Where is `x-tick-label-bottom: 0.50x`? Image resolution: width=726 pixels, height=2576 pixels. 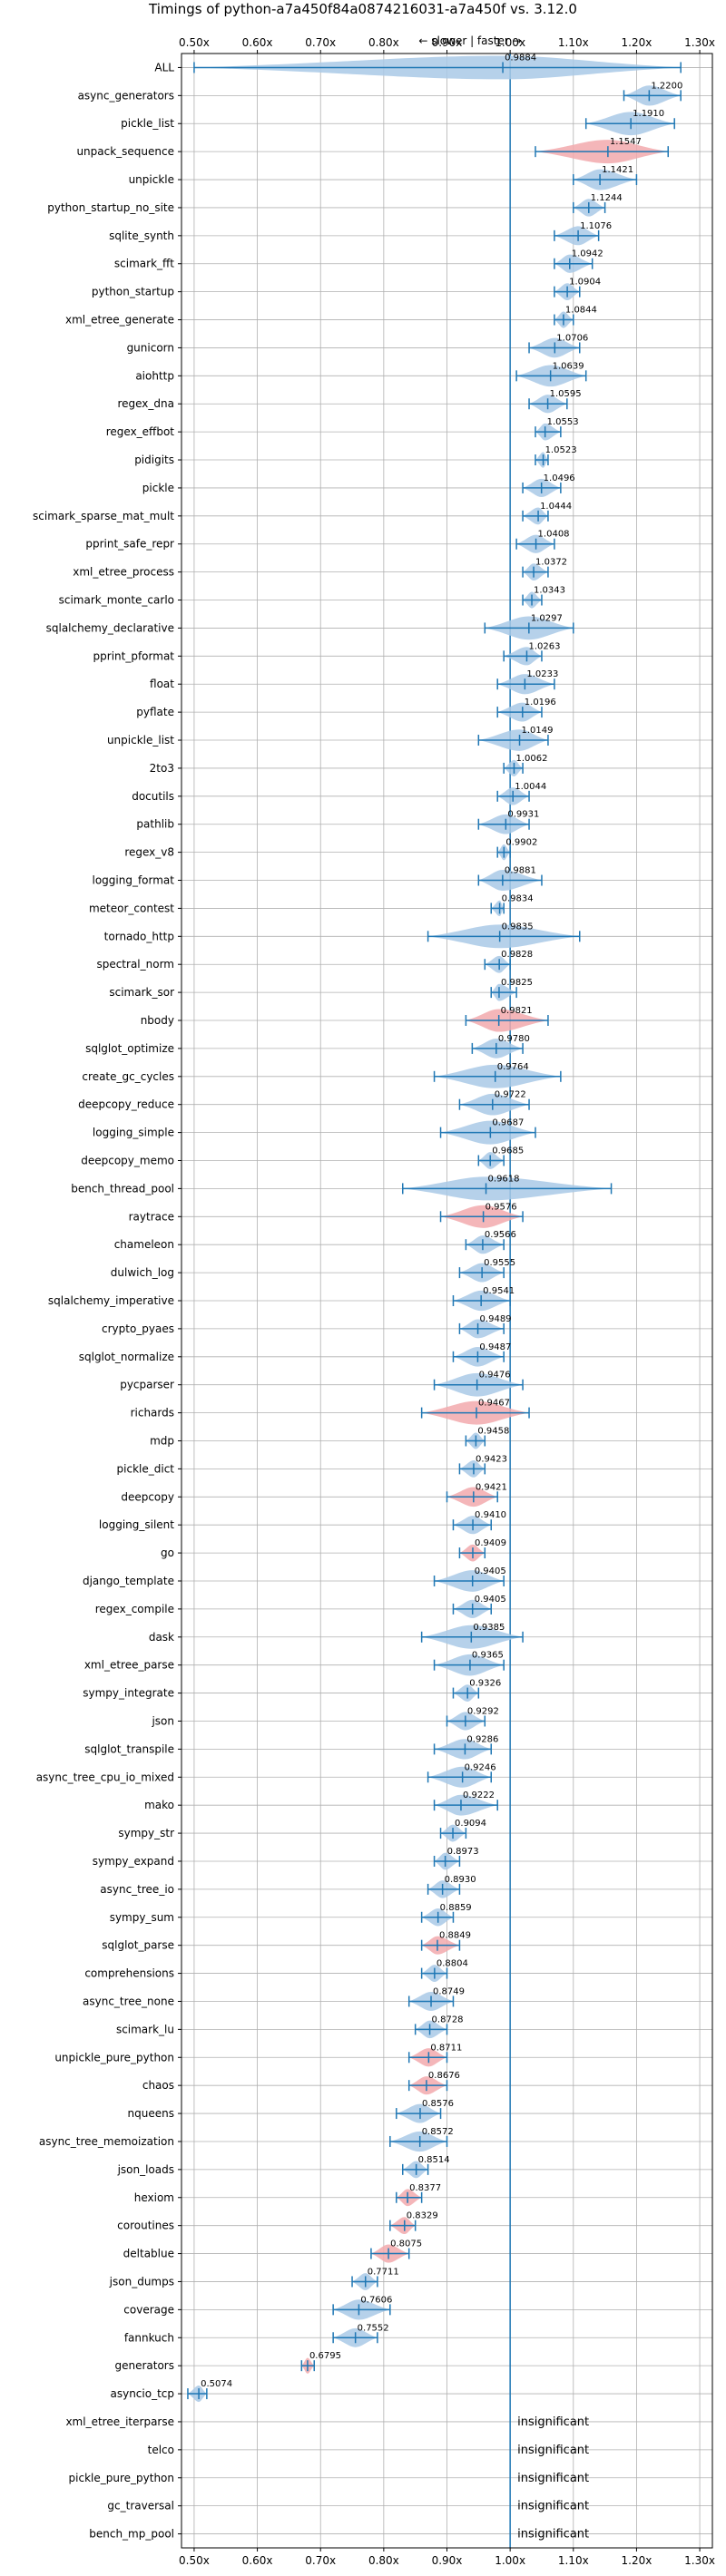
x-tick-label-bottom: 0.50x is located at coordinates (194, 2560).